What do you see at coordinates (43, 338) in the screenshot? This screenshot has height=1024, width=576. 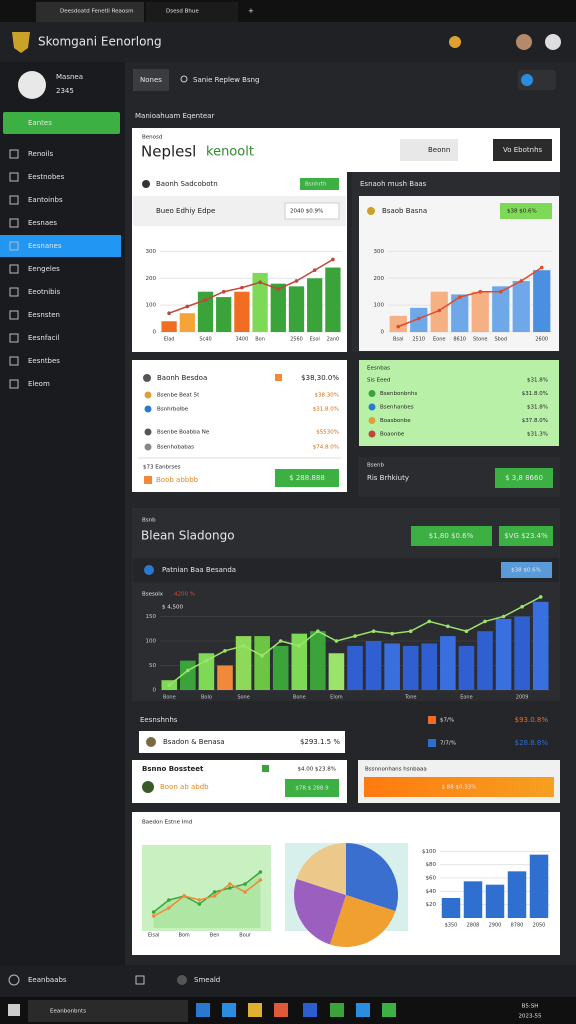 I see `nav-item: Eesnfacil` at bounding box center [43, 338].